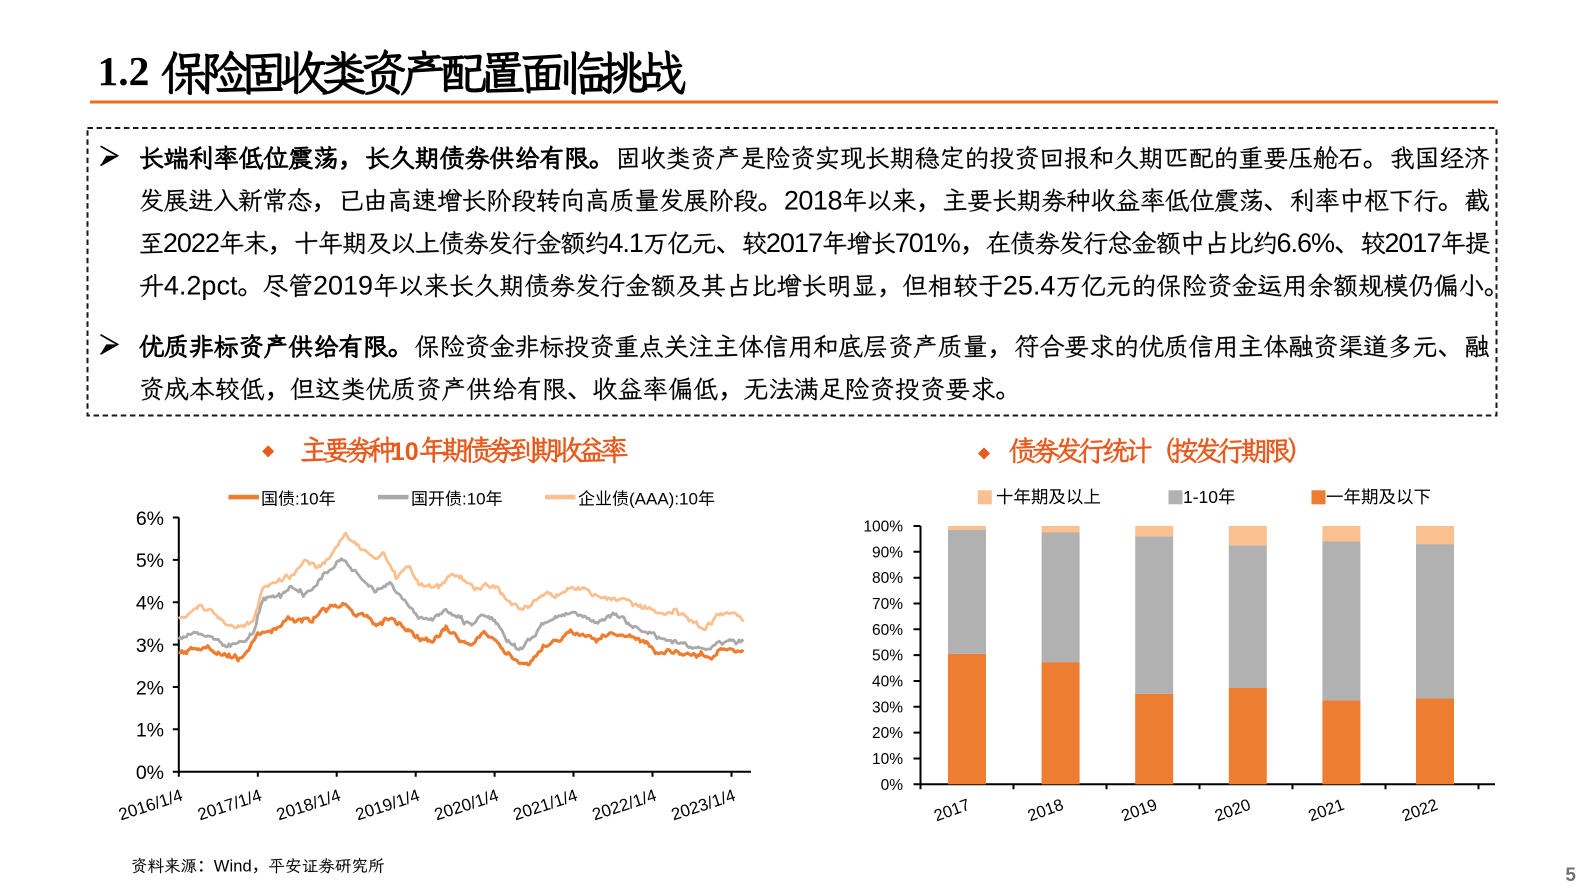 Image resolution: width=1587 pixels, height=892 pixels. What do you see at coordinates (150, 561) in the screenshot?
I see `svg-text: 5%` at bounding box center [150, 561].